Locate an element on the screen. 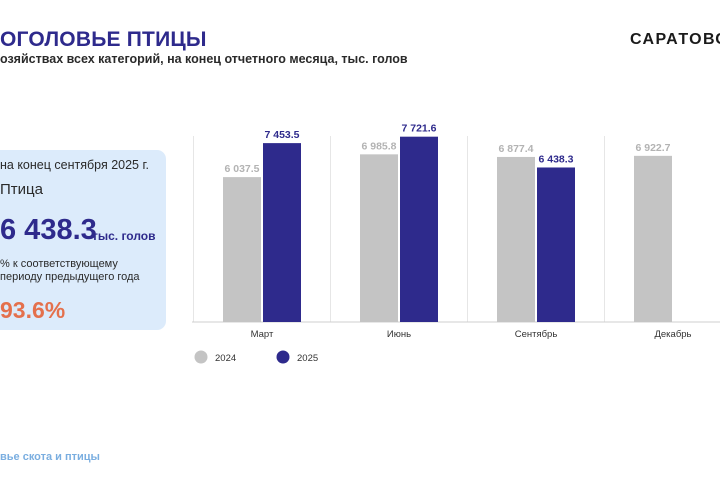 This screenshot has width=720, height=480. category-label: Декабрь is located at coordinates (672, 334).